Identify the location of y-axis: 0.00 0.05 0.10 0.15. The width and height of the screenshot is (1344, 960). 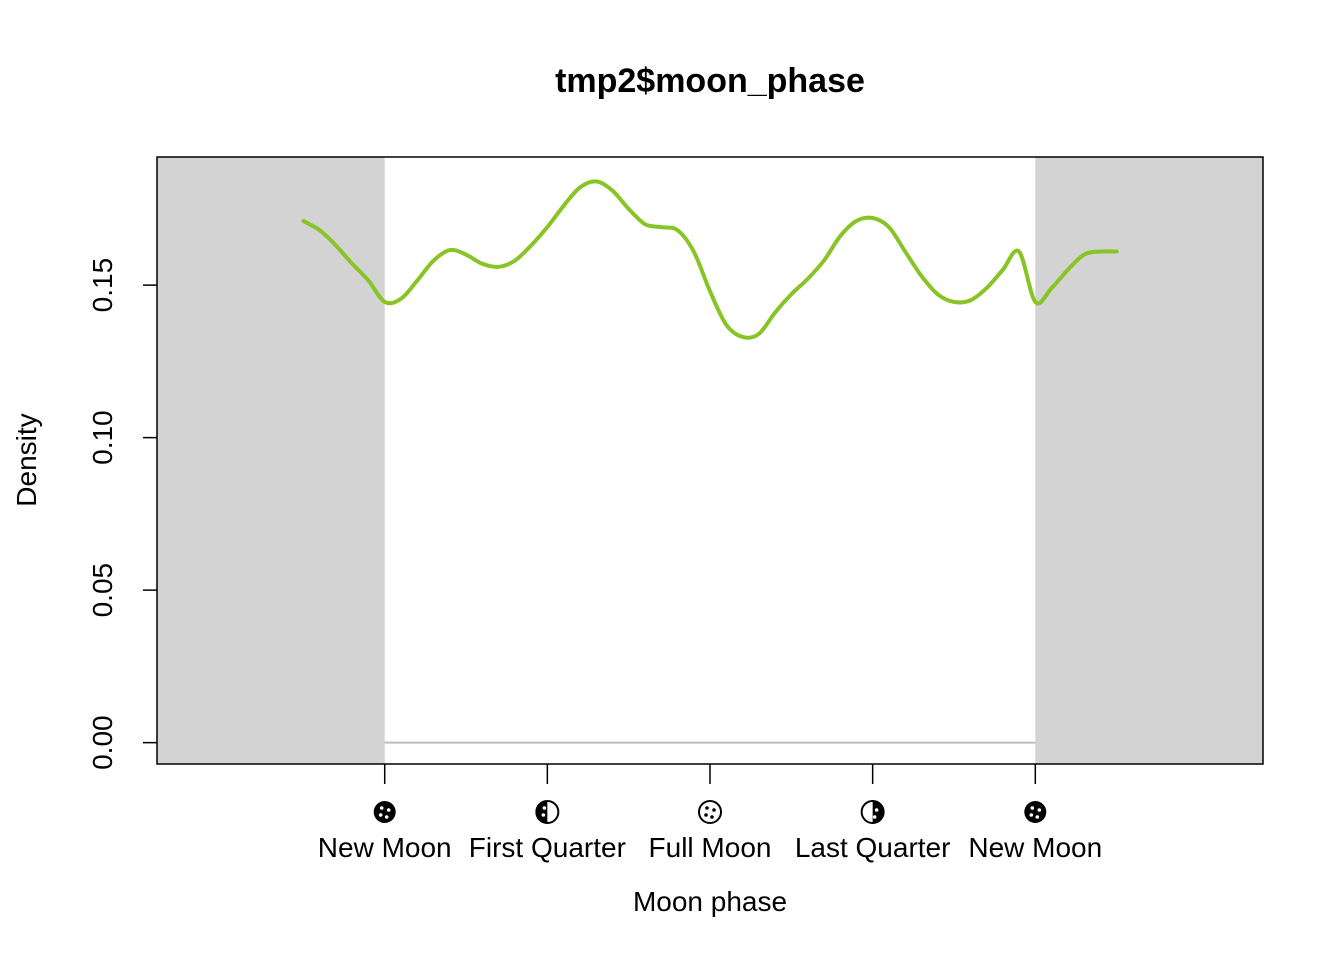
(122, 514).